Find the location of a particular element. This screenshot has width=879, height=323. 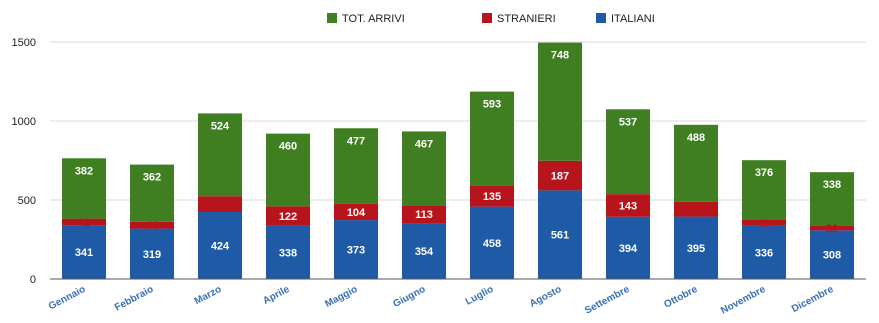

data-label: 43 is located at coordinates (152, 226).